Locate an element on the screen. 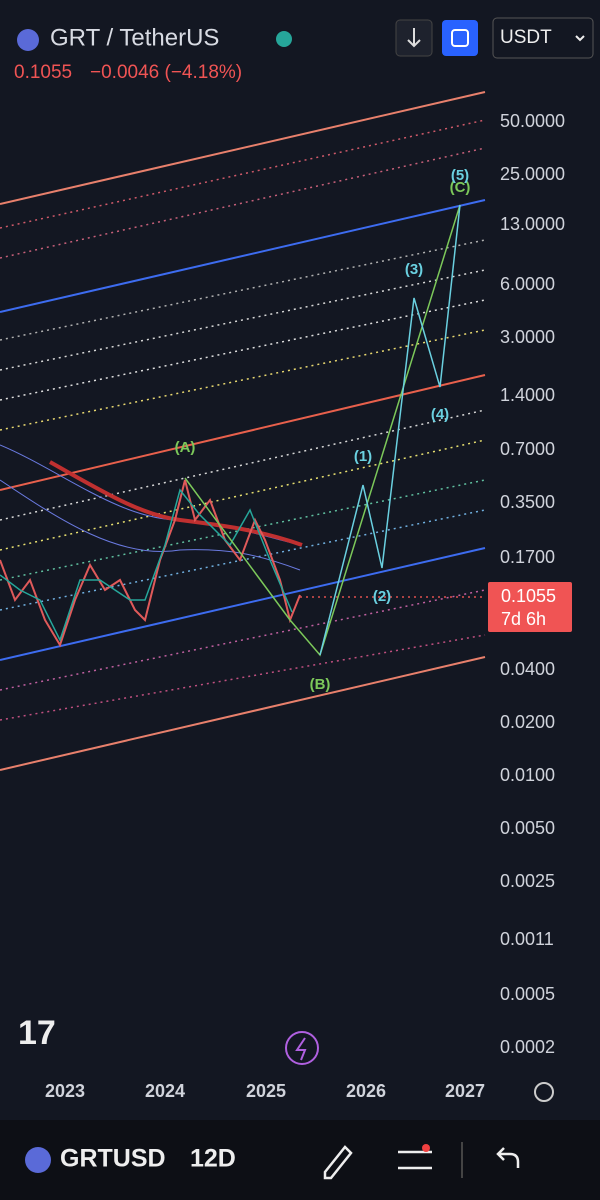  wave-label: (4) is located at coordinates (440, 414).